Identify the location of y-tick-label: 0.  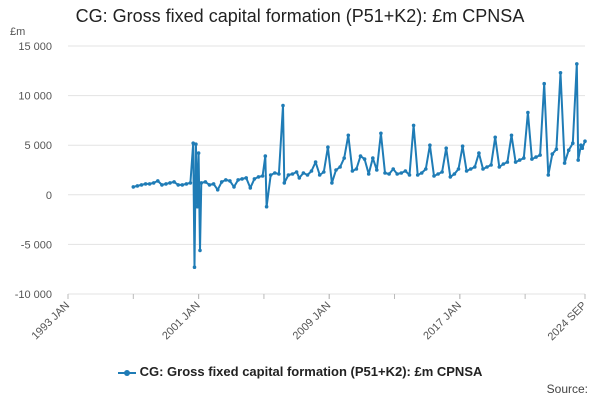
(49, 196).